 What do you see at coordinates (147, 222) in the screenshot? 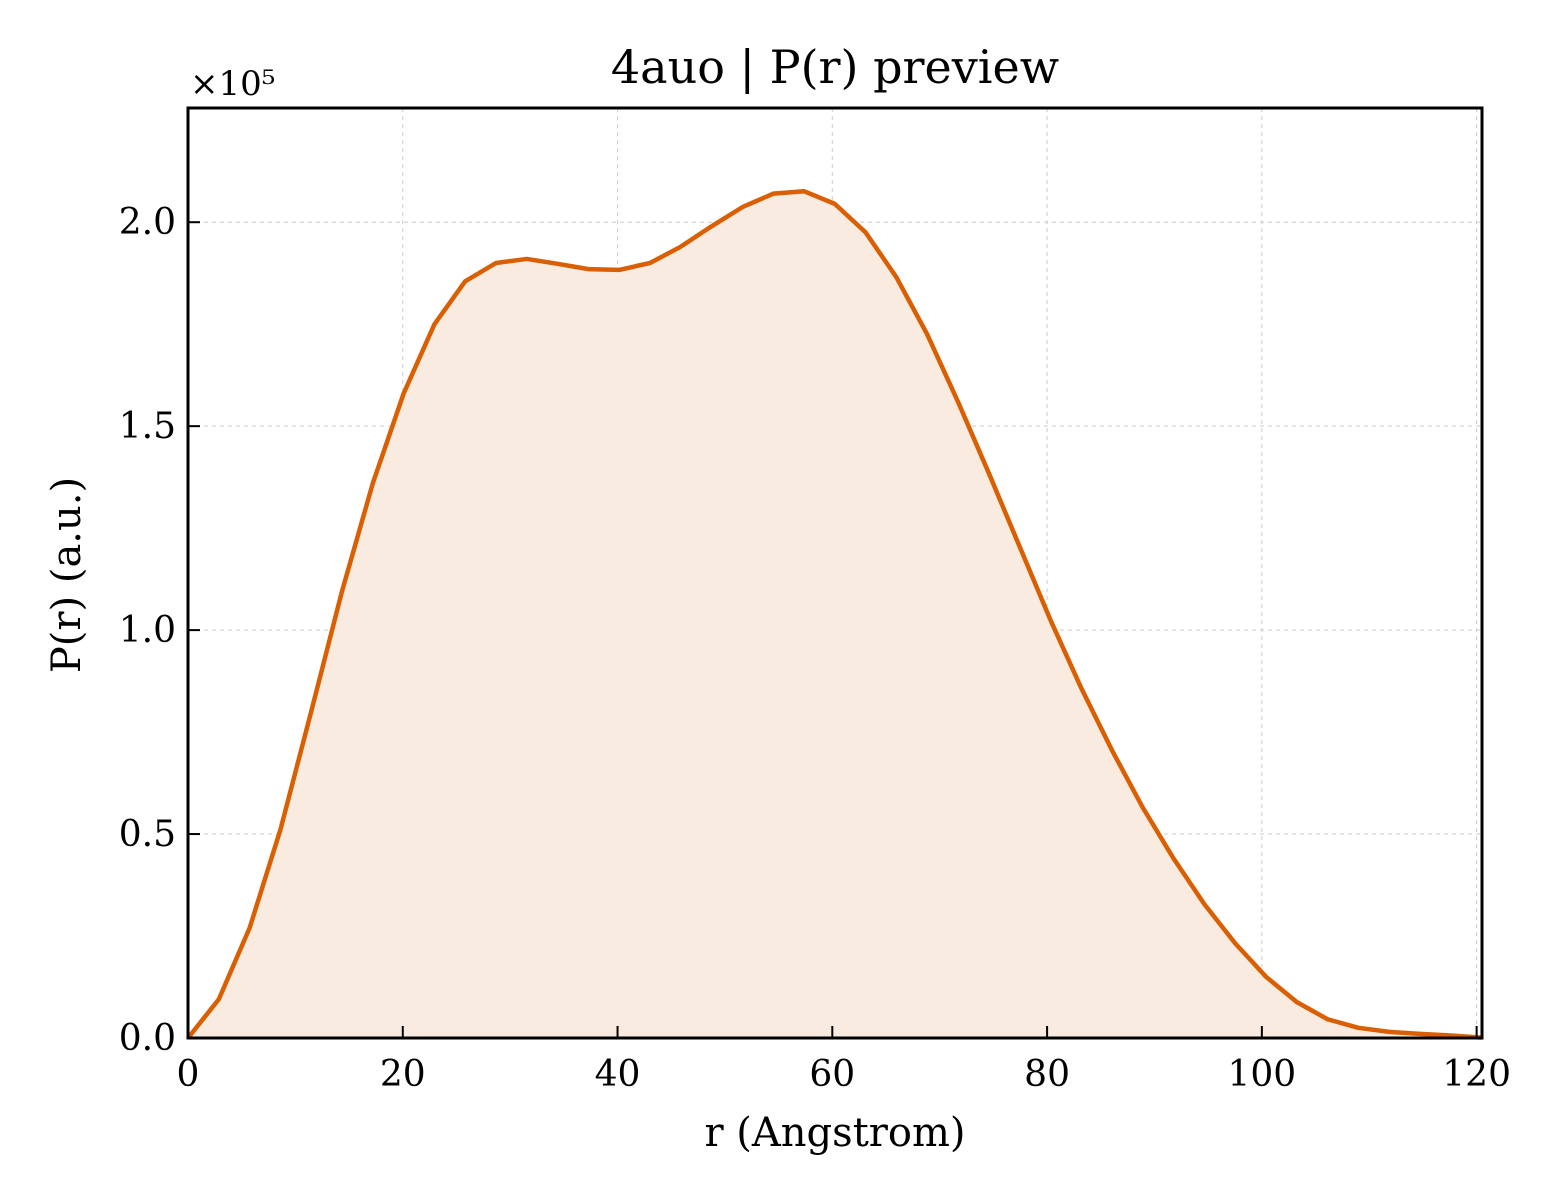
I see `y-tick-label: 2.0` at bounding box center [147, 222].